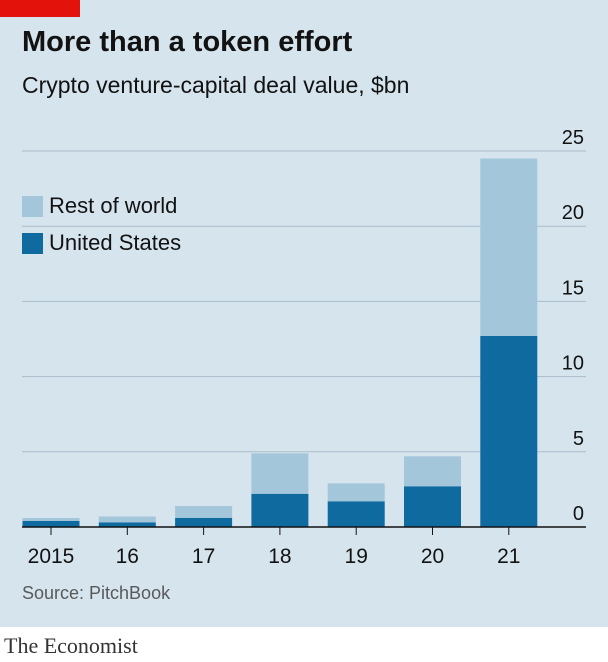 The height and width of the screenshot is (662, 608). I want to click on x-tick-label-18: 18, so click(279, 556).